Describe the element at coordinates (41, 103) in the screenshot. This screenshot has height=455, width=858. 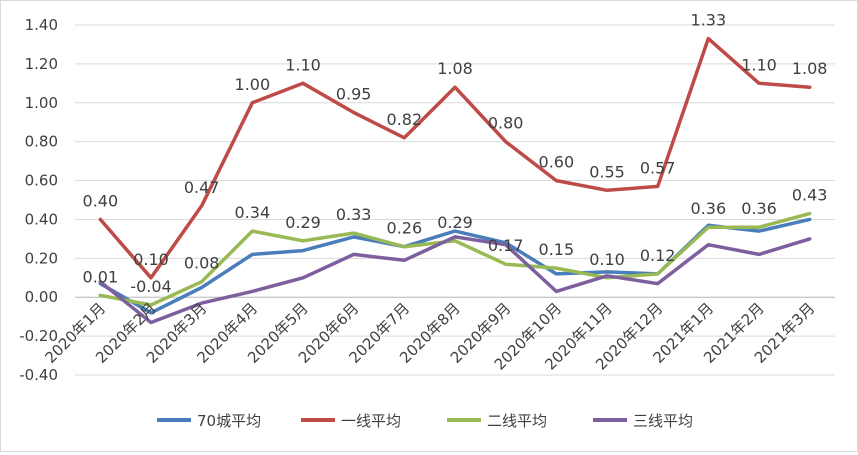
I see `y-tick-label: 1.00` at that location.